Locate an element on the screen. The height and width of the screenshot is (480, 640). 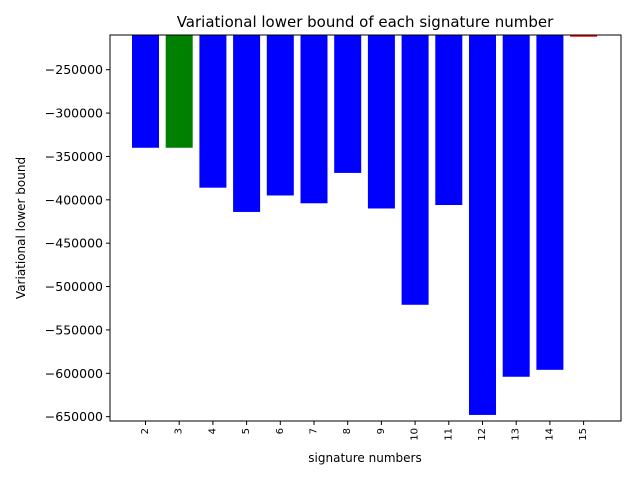
x-tick-label-3: 3 is located at coordinates (179, 431).